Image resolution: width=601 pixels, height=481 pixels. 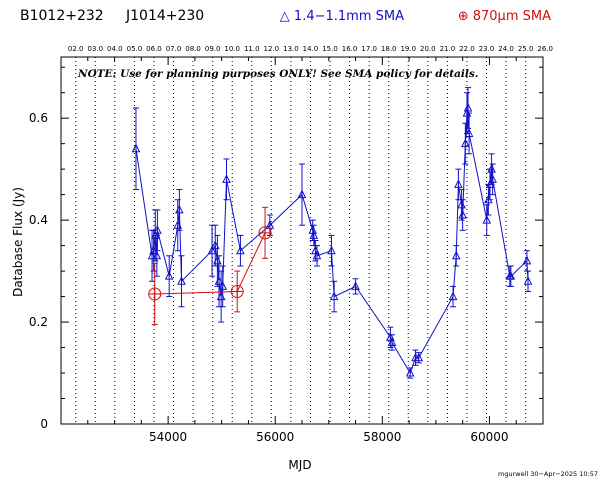 I want to click on y-tick-label: 0, so click(x=44, y=424).